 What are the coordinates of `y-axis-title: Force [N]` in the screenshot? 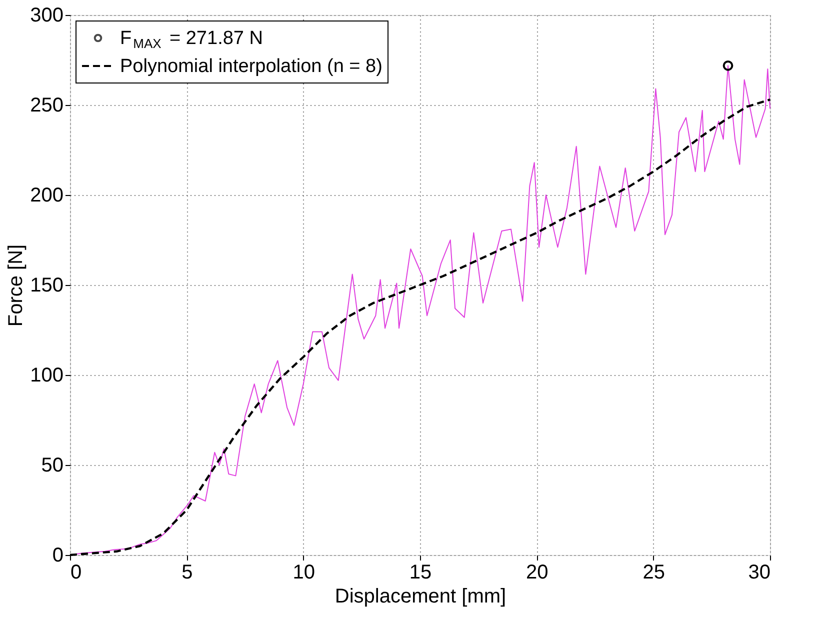 It's located at (16, 285).